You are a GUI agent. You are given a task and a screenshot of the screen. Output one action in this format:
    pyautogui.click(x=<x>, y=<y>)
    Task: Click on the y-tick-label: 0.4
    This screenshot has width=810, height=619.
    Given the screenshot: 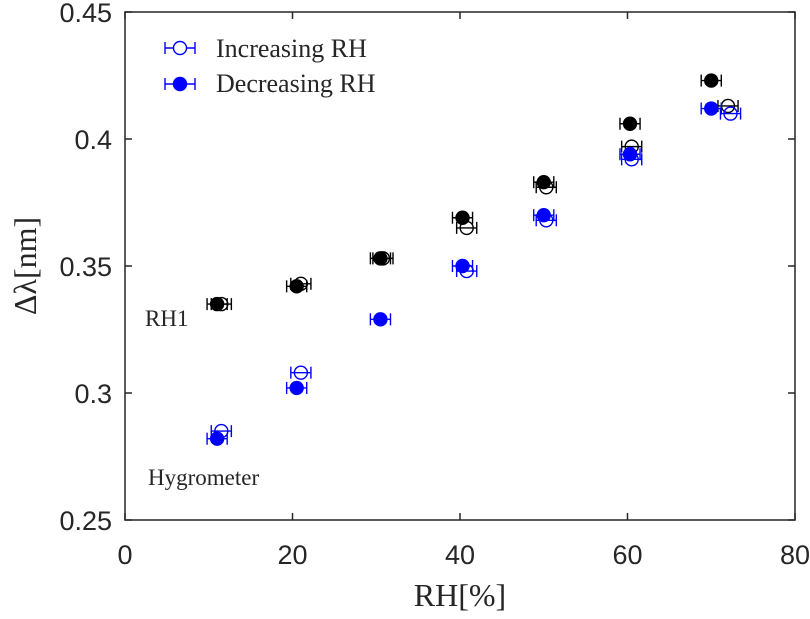 What is the action you would take?
    pyautogui.click(x=93, y=140)
    